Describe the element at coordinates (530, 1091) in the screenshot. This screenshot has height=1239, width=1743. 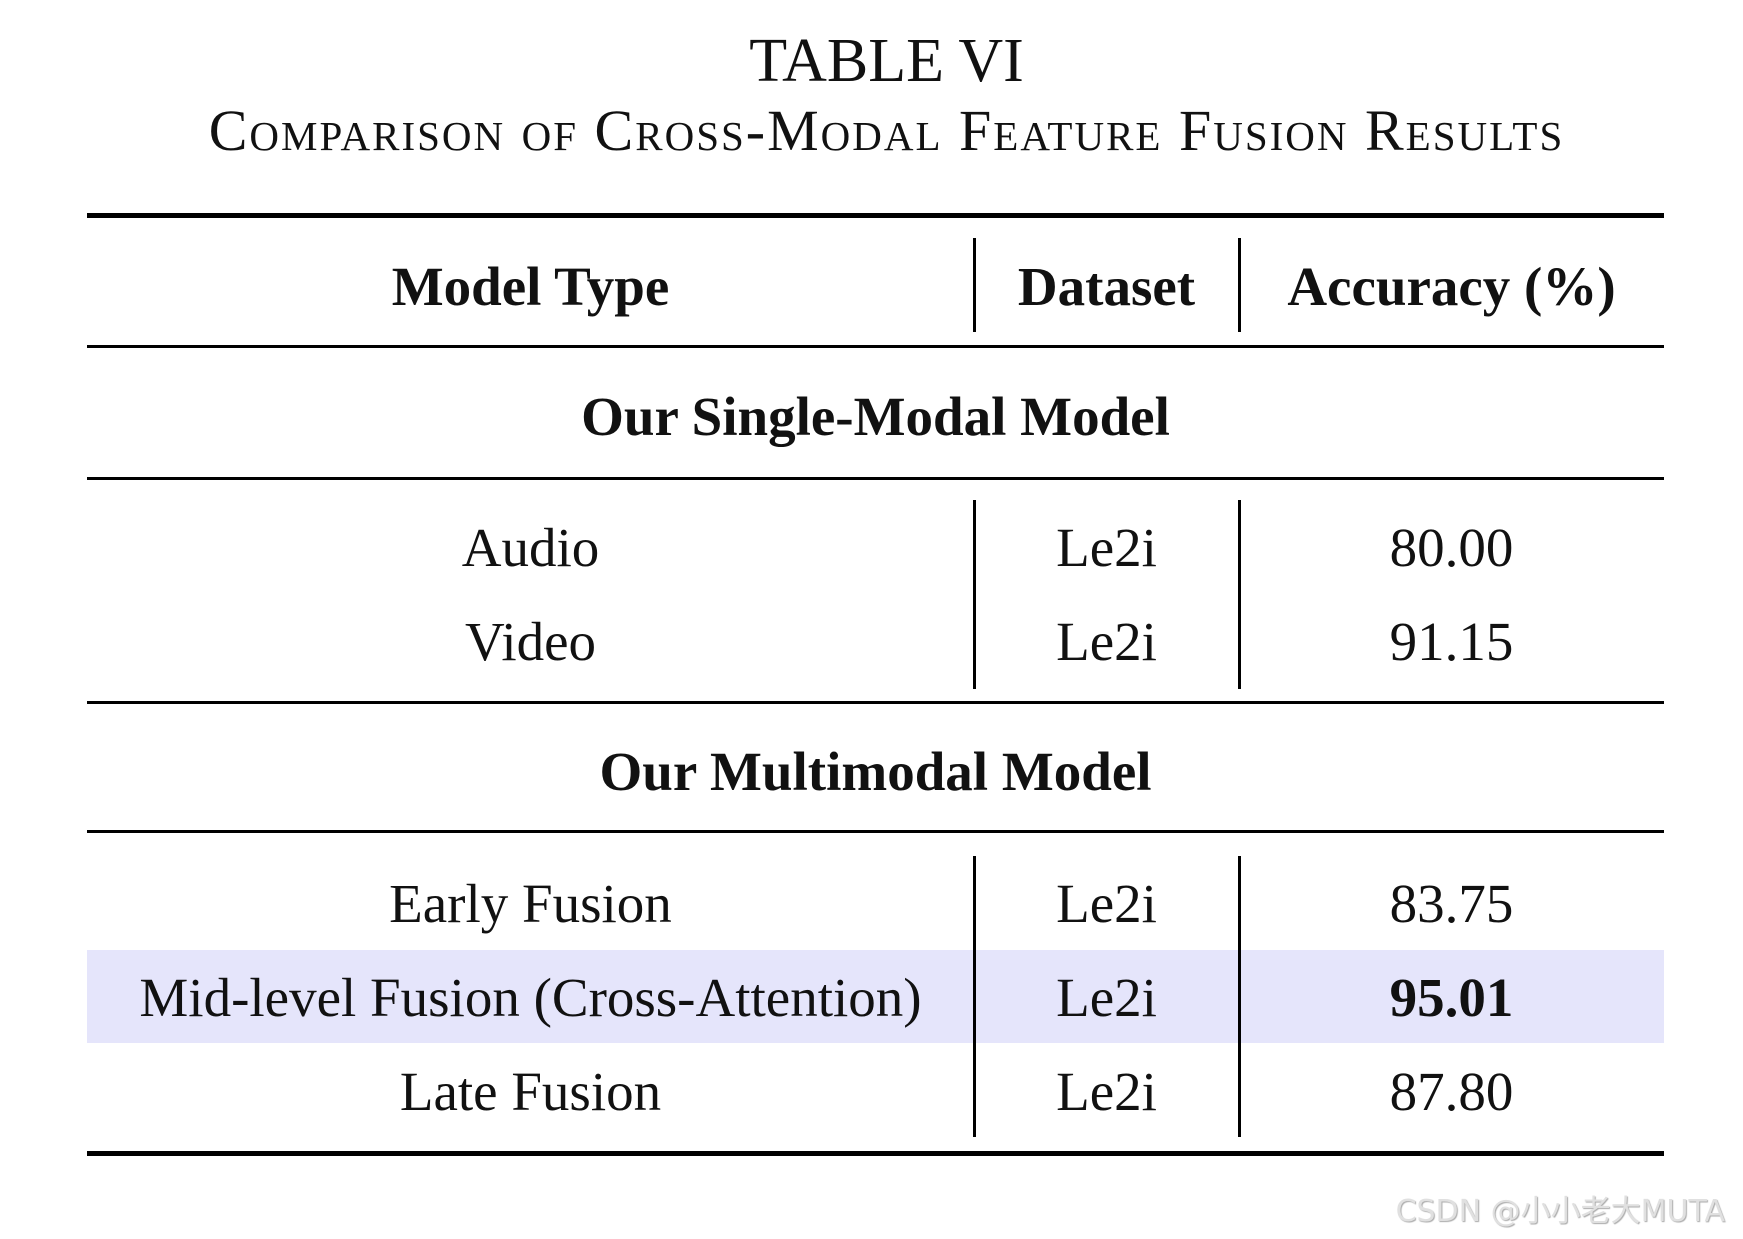
I see `row-model: Late Fusion` at that location.